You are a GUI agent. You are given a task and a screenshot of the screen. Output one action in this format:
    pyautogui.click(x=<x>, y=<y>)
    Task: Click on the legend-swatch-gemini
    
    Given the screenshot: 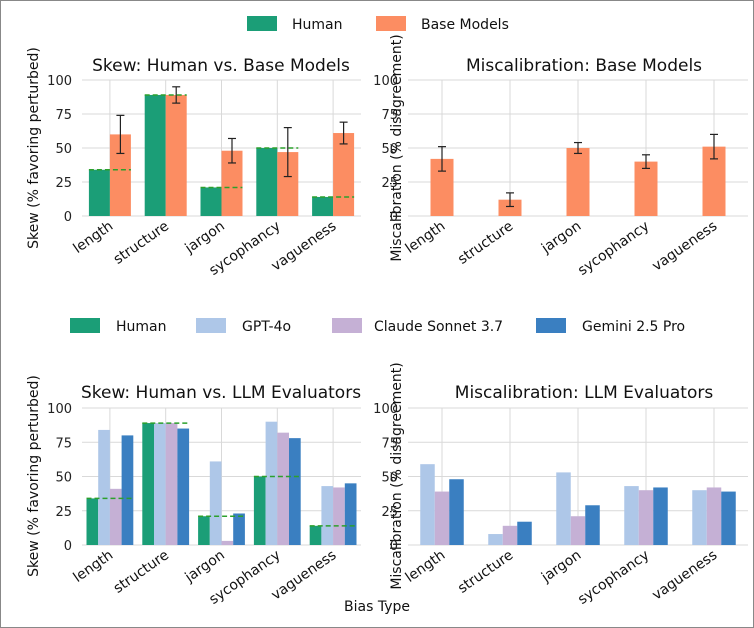 What is the action you would take?
    pyautogui.click(x=551, y=325)
    